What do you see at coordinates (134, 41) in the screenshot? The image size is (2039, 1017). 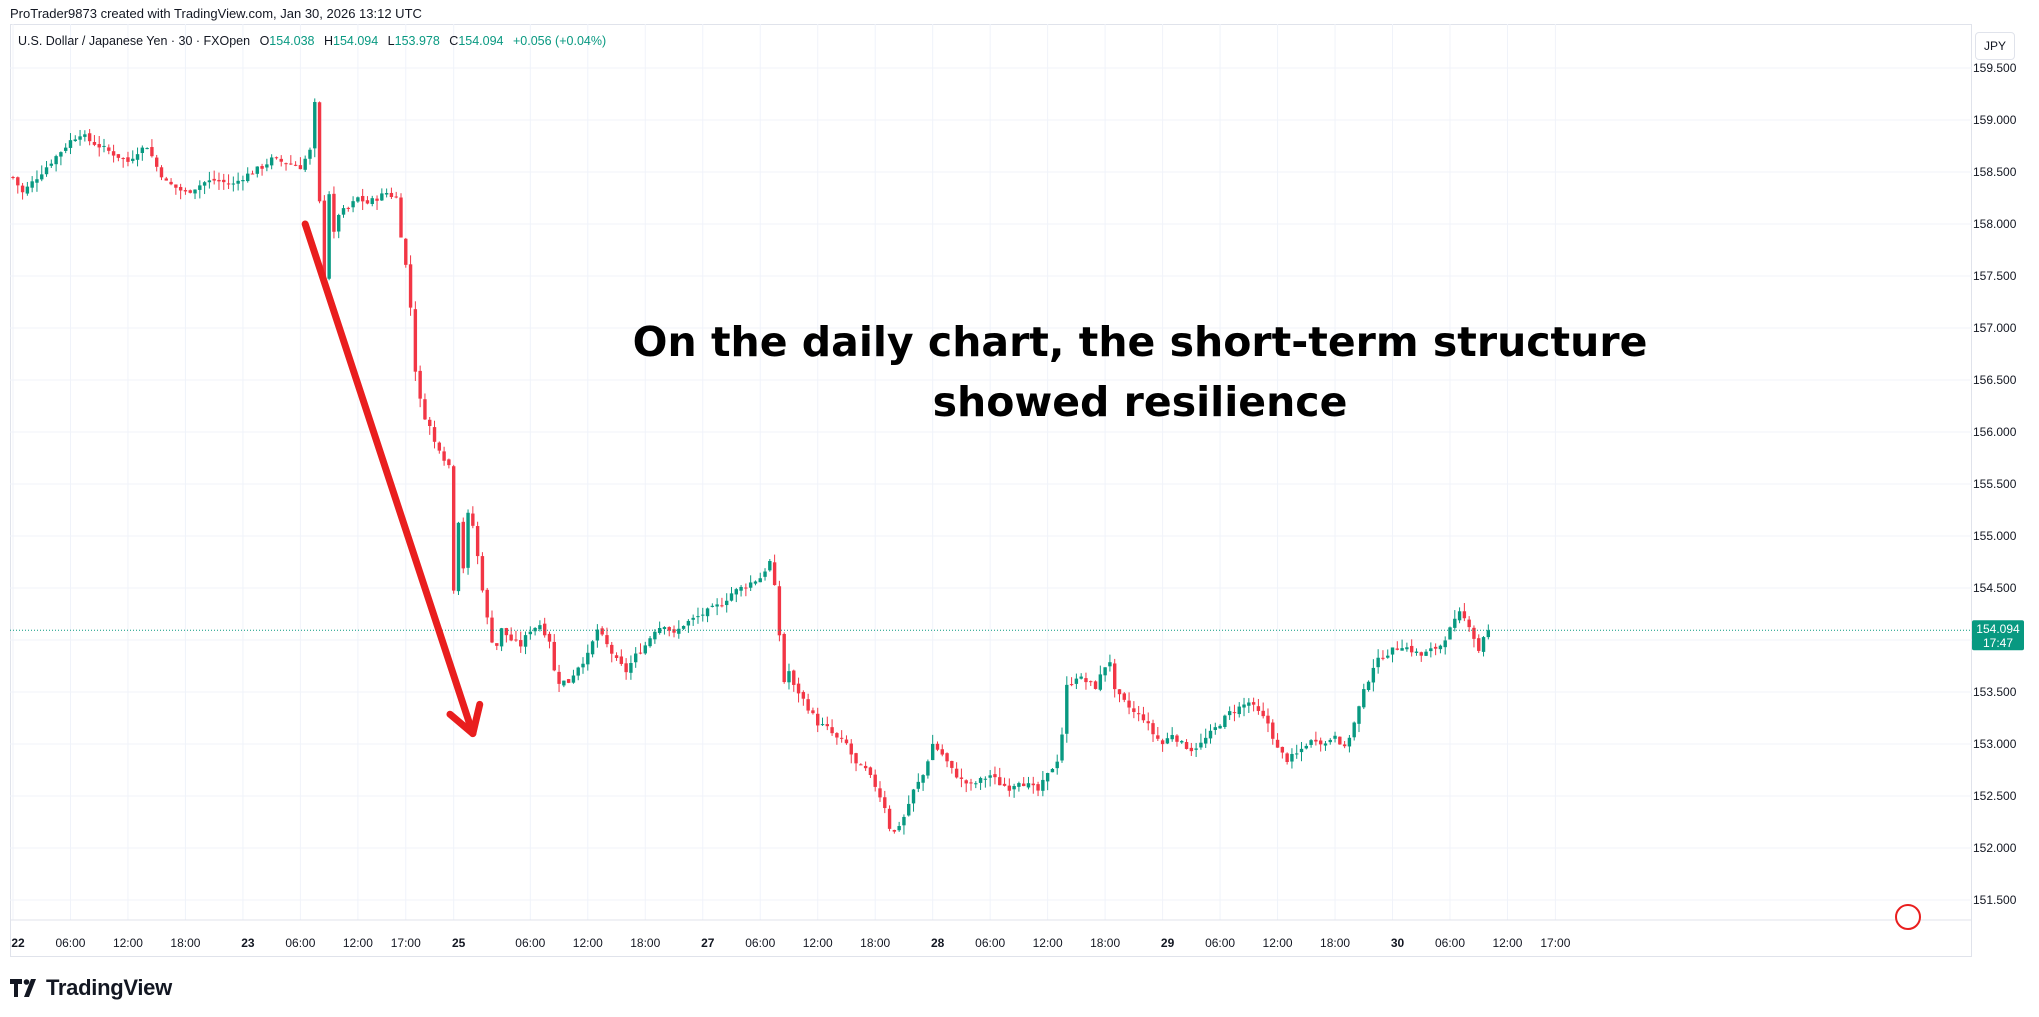 I see `symbol-name: U.S. Dollar / Japanese Yen · 30 · FXOpen` at bounding box center [134, 41].